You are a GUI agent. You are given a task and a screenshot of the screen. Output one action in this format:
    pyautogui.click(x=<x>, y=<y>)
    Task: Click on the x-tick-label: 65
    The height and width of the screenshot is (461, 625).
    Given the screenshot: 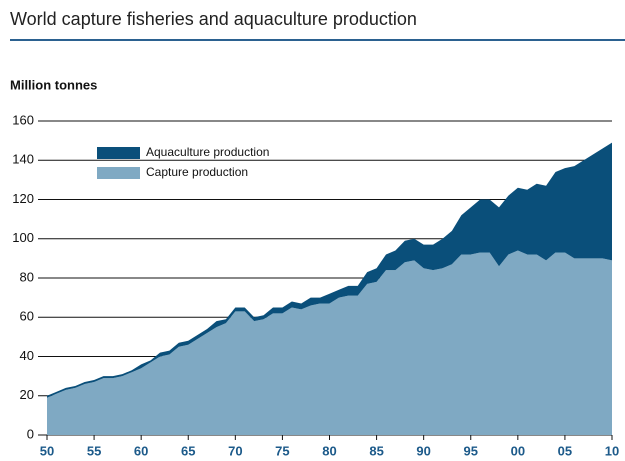 What is the action you would take?
    pyautogui.click(x=188, y=450)
    